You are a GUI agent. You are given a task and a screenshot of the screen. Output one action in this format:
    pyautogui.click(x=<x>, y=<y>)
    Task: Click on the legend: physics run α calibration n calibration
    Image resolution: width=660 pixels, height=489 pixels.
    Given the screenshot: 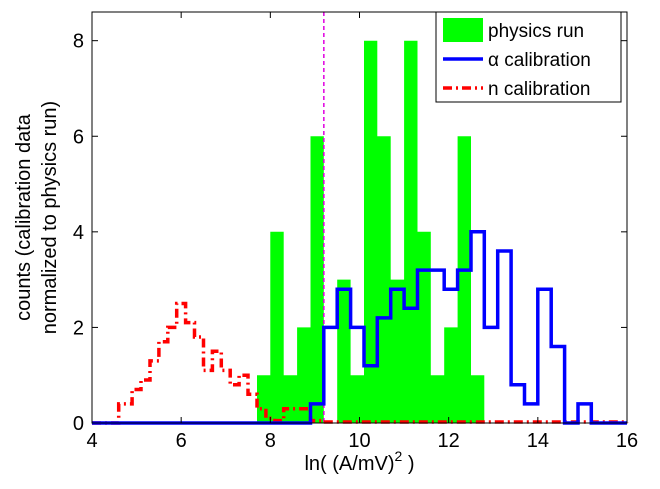 What is the action you would take?
    pyautogui.click(x=528, y=57)
    